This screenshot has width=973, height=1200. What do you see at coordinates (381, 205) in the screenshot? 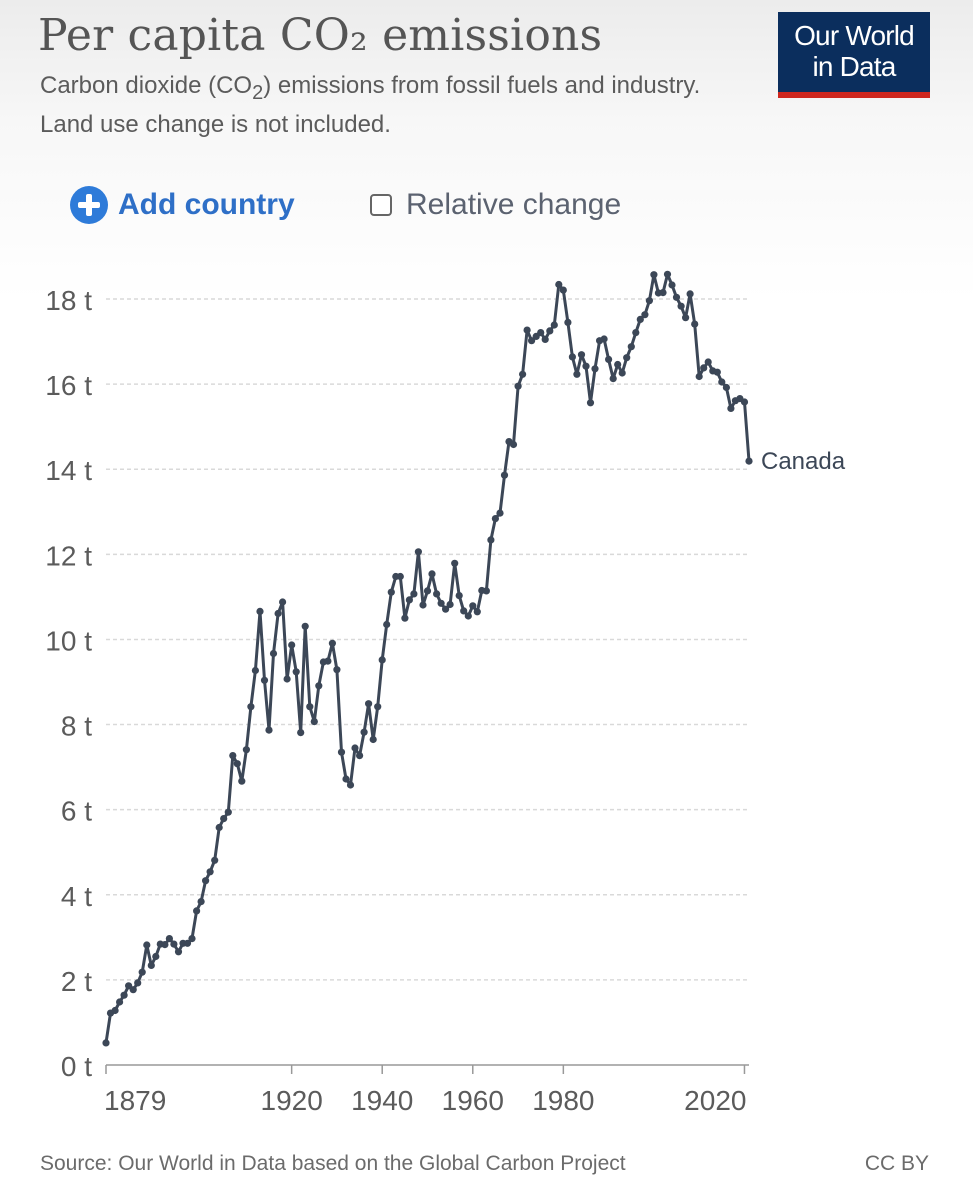
I see `relative-change-checkbox` at bounding box center [381, 205].